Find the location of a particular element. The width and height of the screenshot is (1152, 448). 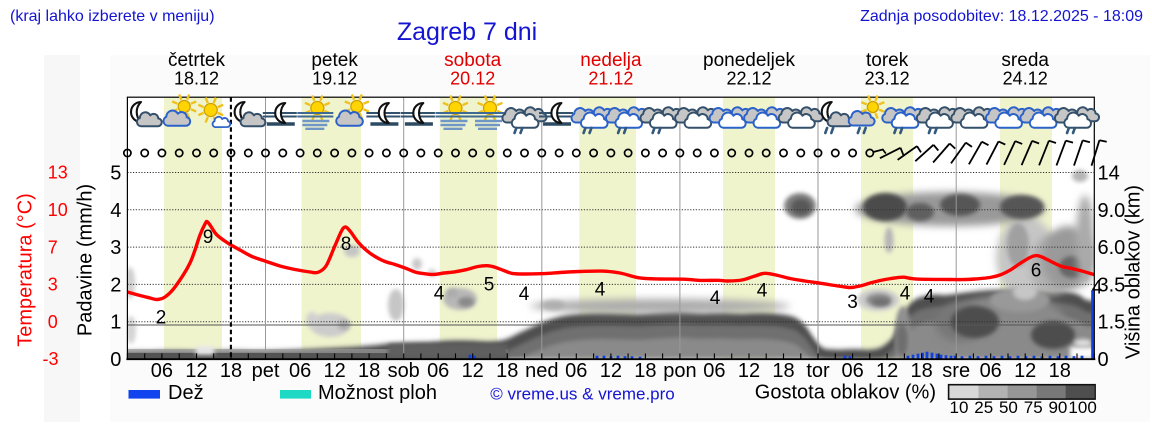

svg-text: 3.5 is located at coordinates (1112, 285).